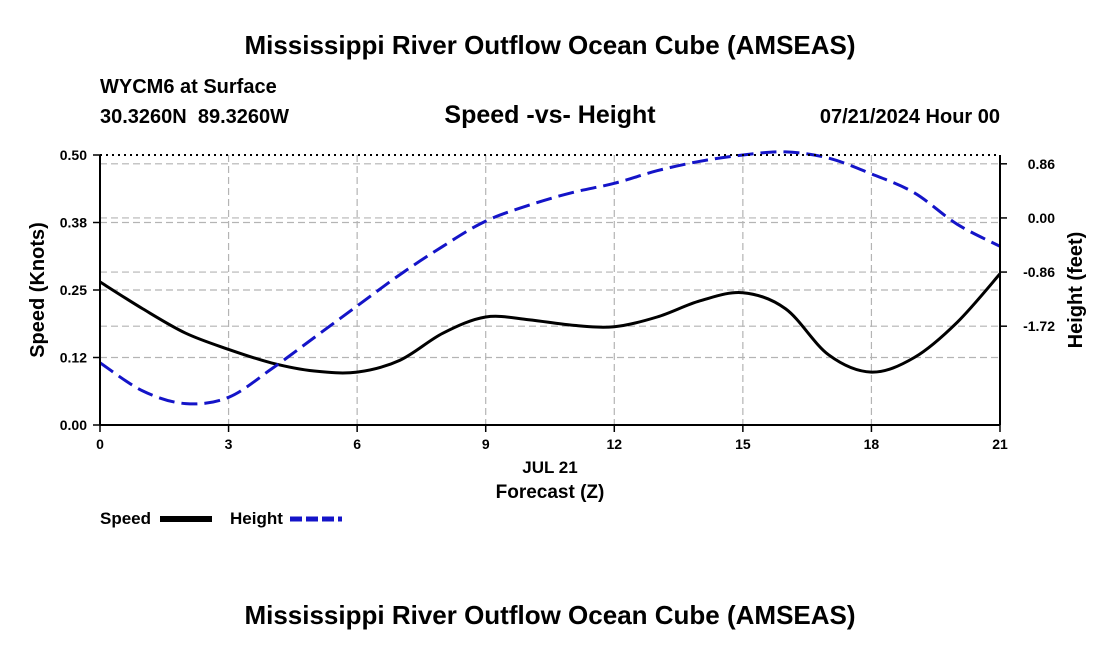  What do you see at coordinates (100, 444) in the screenshot?
I see `x-tick-label: 0` at bounding box center [100, 444].